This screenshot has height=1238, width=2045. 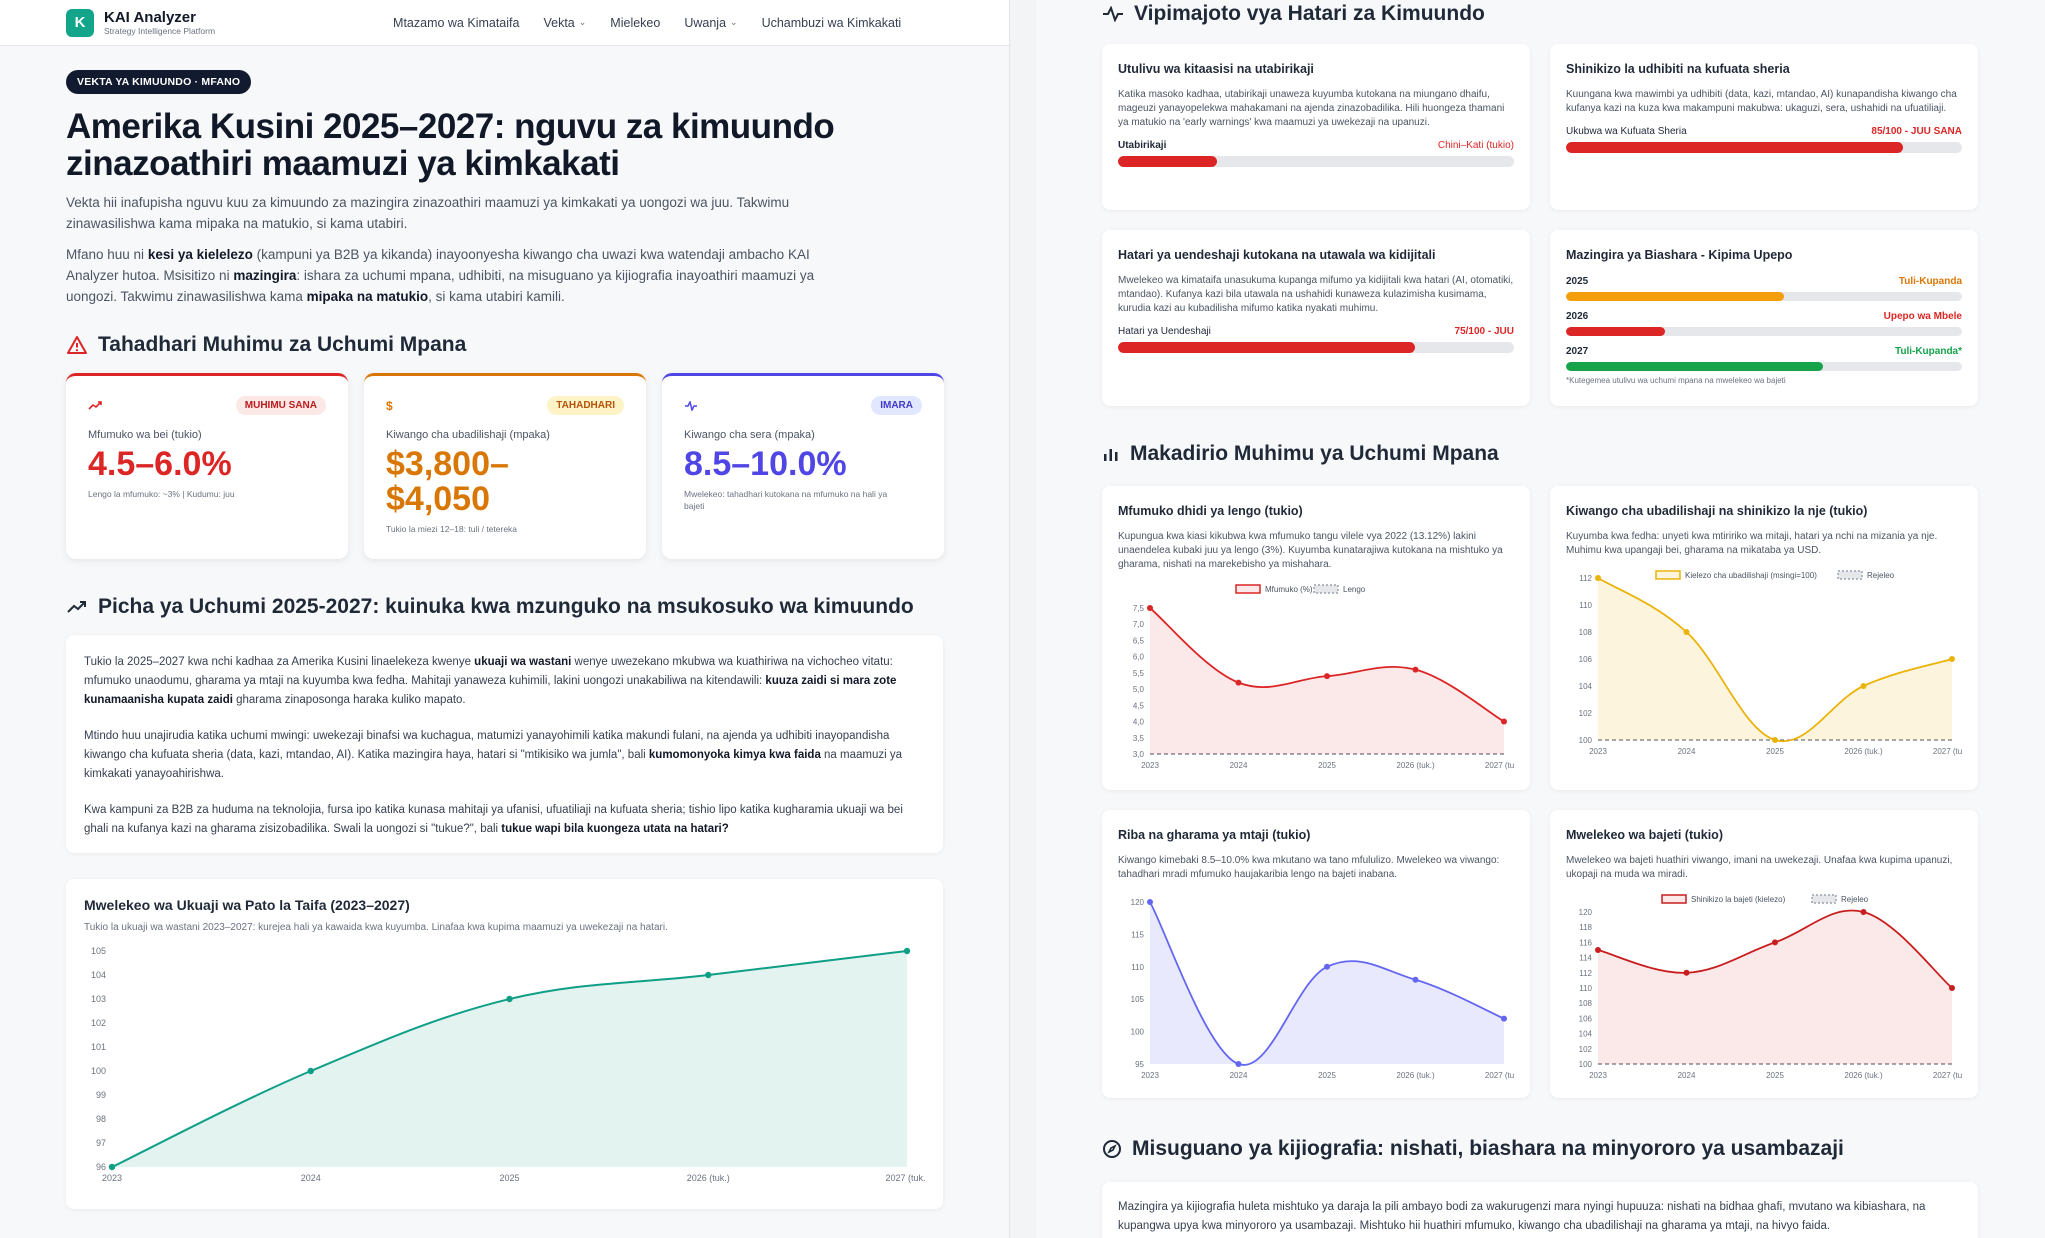 I want to click on card-title: Utulivu wa kitaasisi na utabirikaji, so click(x=1216, y=69).